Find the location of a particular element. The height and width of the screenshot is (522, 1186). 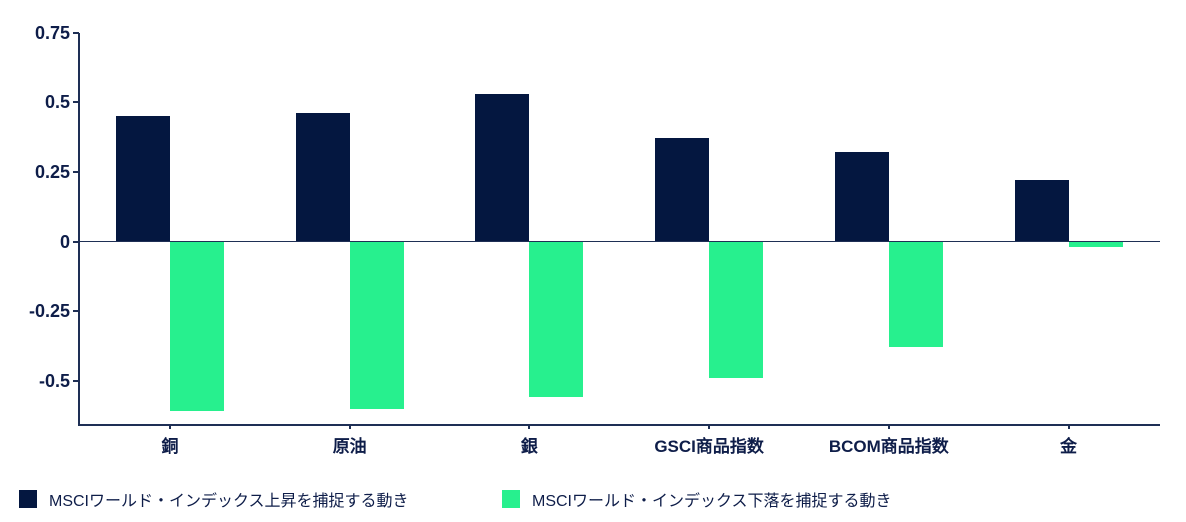

down-series-swatch-icon is located at coordinates (511, 499).